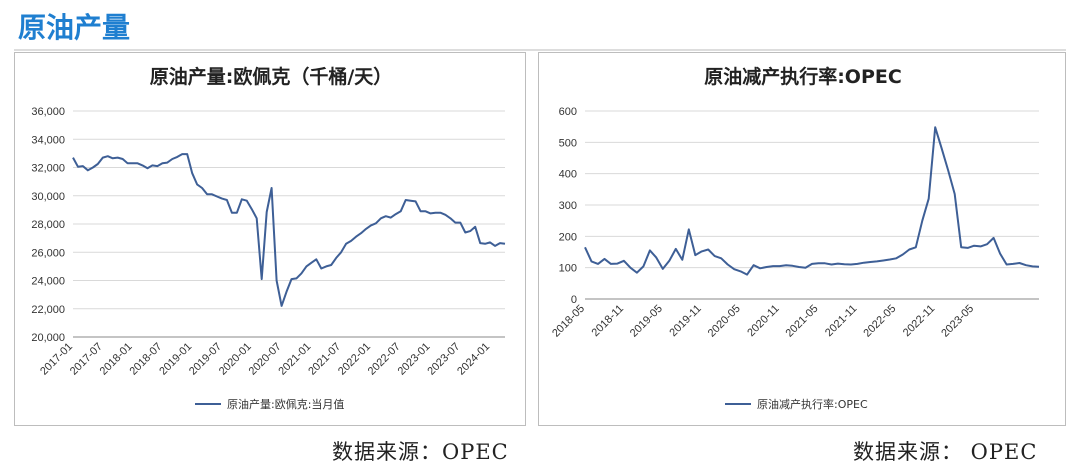  I want to click on y-tick-label: 32,000, so click(48, 169).